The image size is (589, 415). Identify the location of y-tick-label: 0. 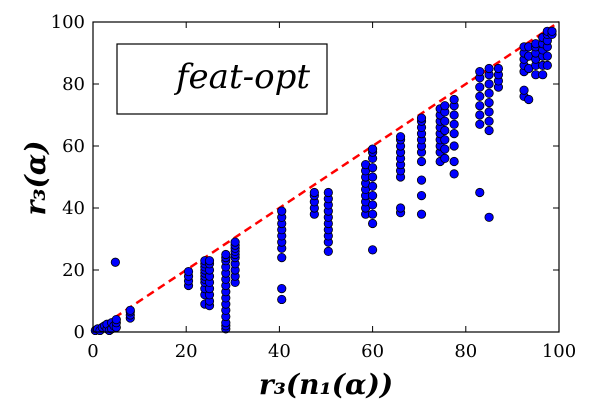
(79, 332).